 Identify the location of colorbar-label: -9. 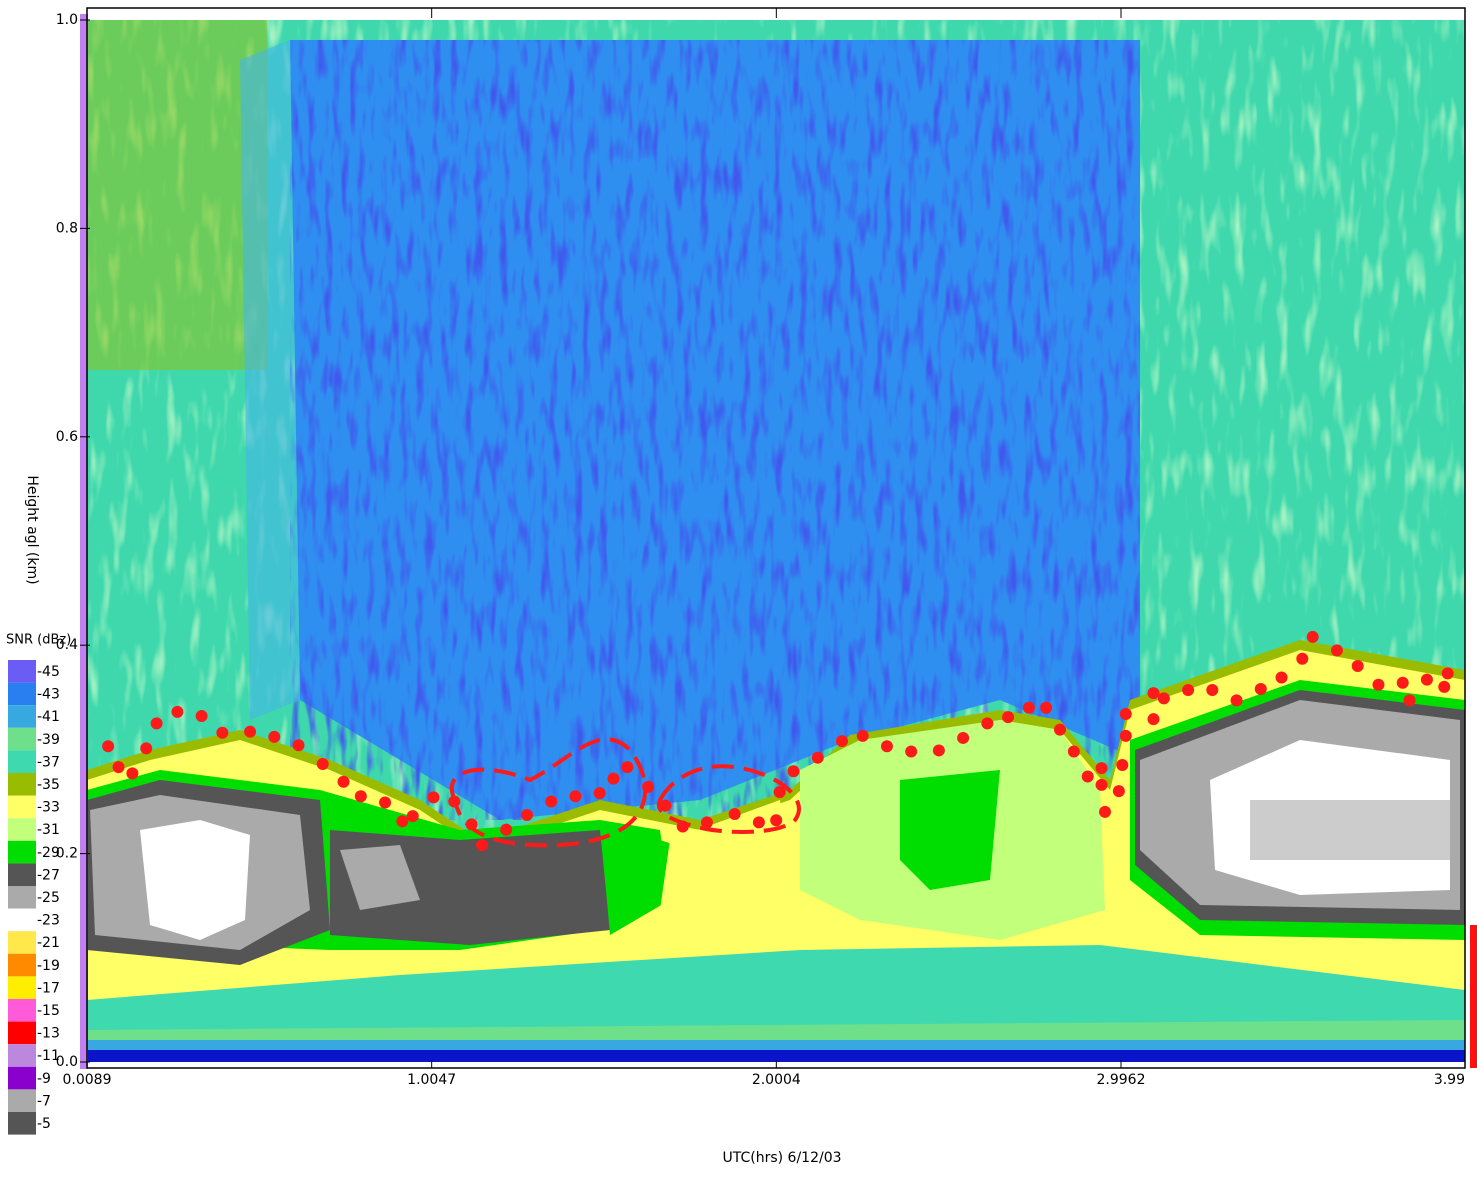
(44, 1079).